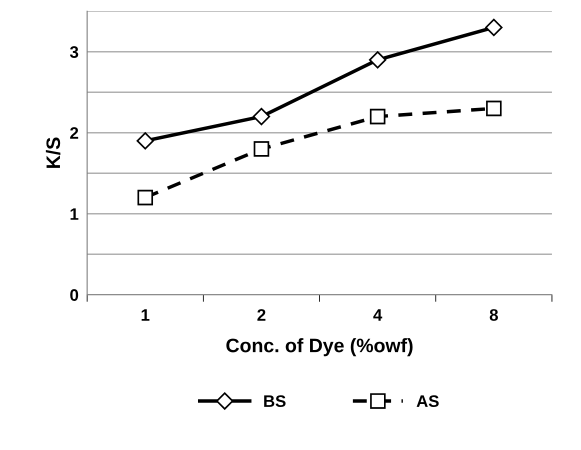 The width and height of the screenshot is (581, 450). Describe the element at coordinates (261, 315) in the screenshot. I see `x-tick-label: 2` at that location.